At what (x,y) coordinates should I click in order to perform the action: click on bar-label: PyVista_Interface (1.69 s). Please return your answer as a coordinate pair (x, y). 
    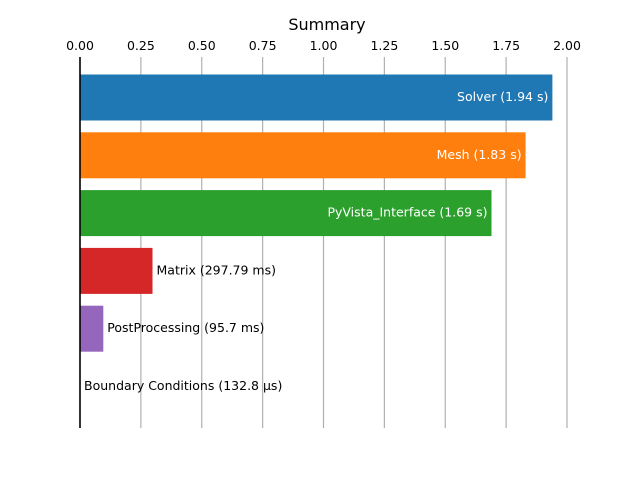
    Looking at the image, I should click on (407, 212).